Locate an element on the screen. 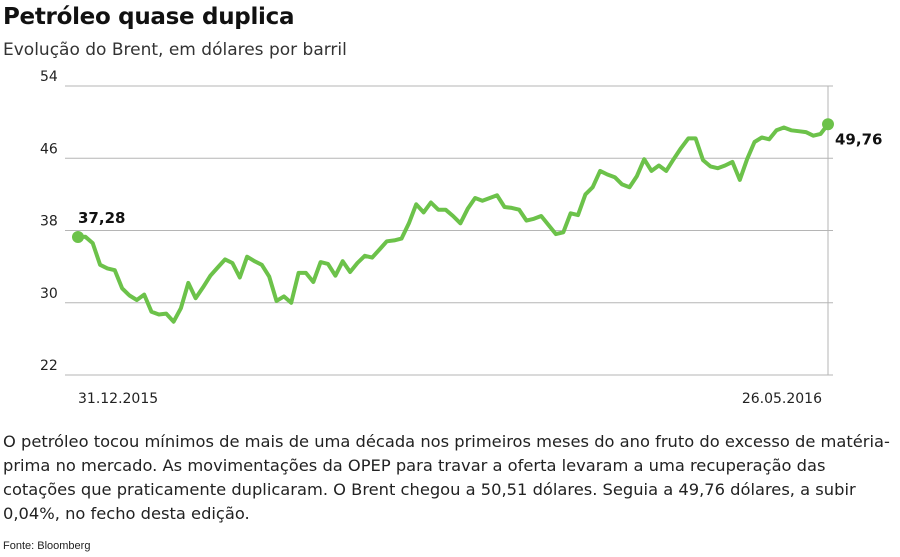 This screenshot has height=557, width=900. source-note: Fonte: Bloomberg is located at coordinates (47, 546).